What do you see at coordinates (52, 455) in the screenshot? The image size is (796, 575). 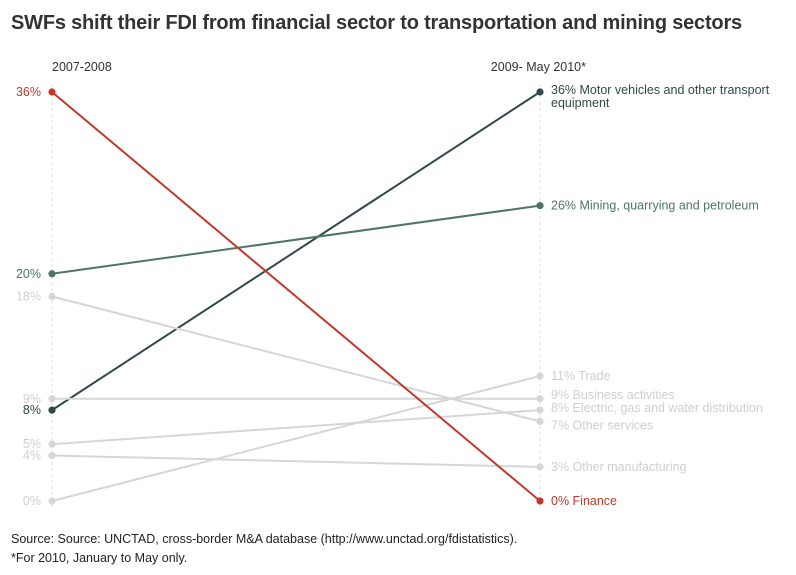 I see `point-start-other-manufacturing` at bounding box center [52, 455].